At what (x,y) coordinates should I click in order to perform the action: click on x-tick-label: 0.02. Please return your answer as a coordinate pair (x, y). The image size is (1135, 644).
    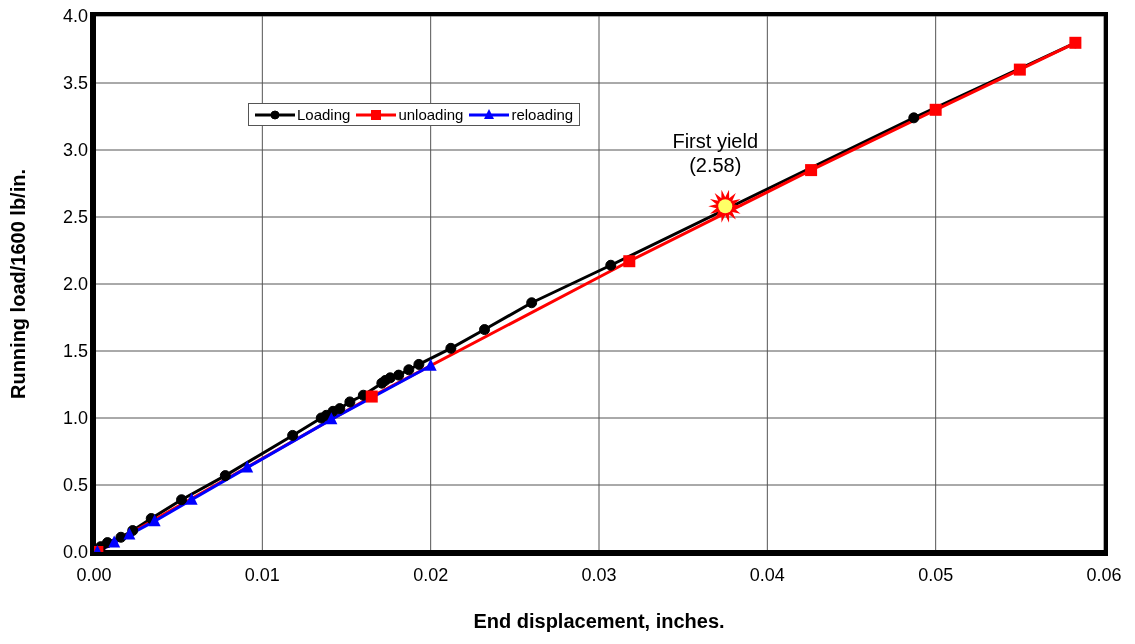
    Looking at the image, I should click on (431, 574).